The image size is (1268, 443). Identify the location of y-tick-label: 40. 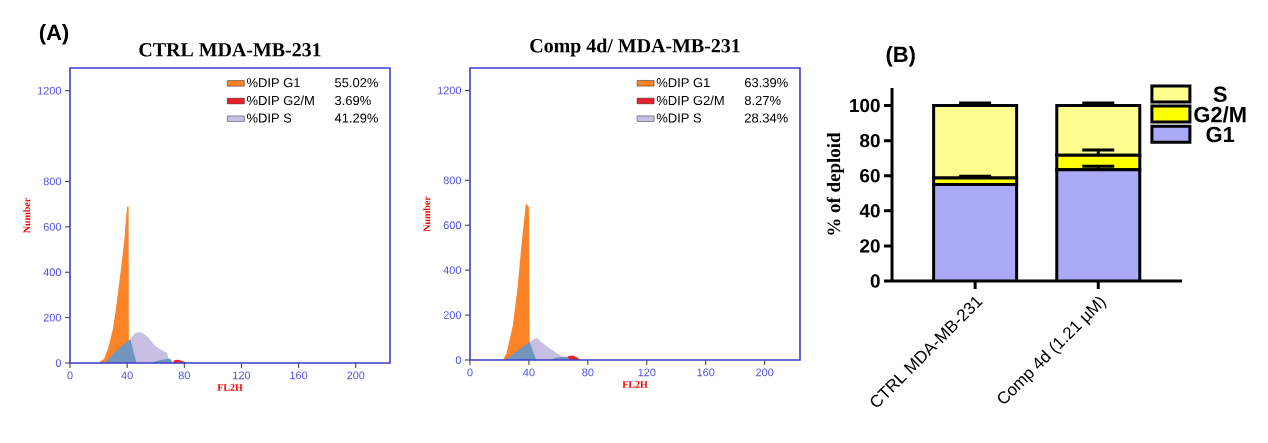
(869, 211).